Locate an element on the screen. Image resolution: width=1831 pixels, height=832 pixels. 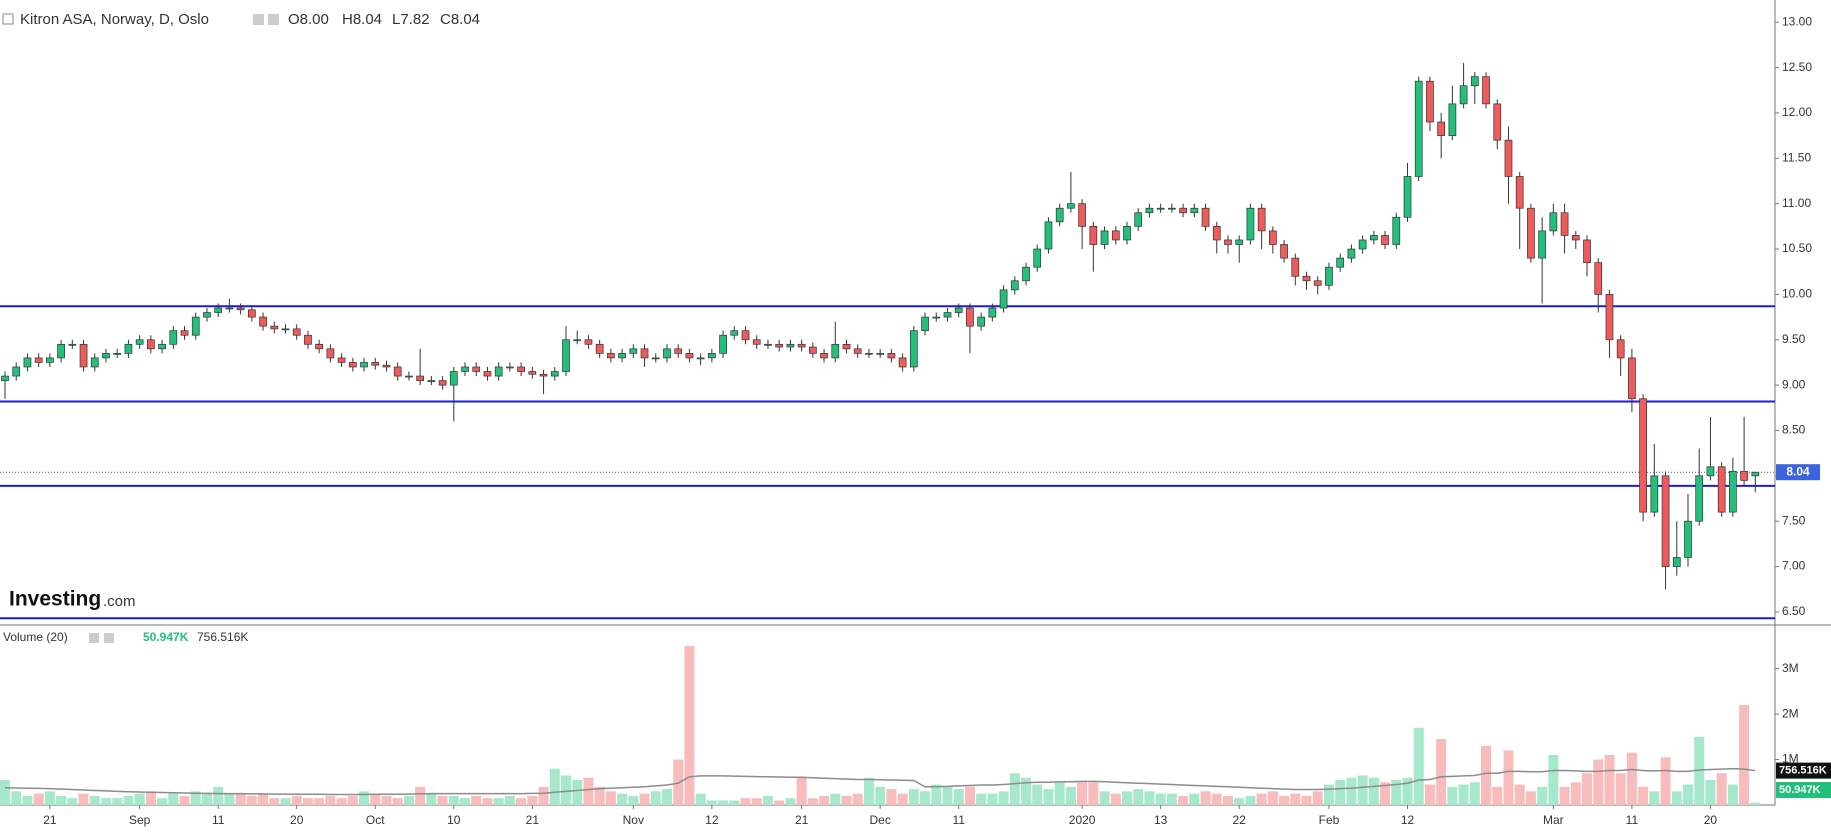
y-tick-label: 10.00 is located at coordinates (1797, 294).